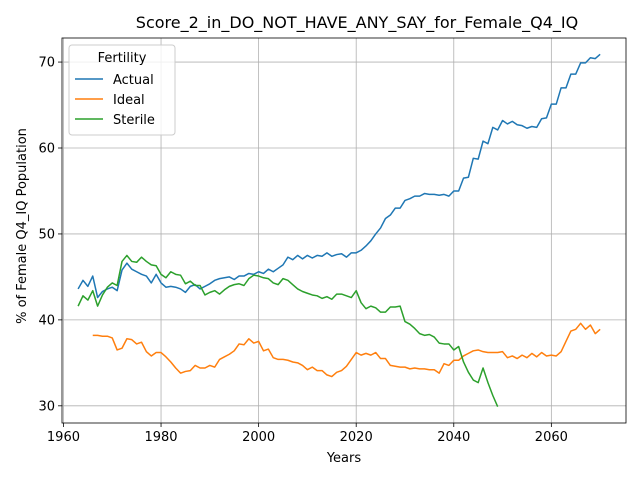 The height and width of the screenshot is (480, 640). What do you see at coordinates (22, 226) in the screenshot?
I see `y-axis-label: % of Female Q4_IQ Population` at bounding box center [22, 226].